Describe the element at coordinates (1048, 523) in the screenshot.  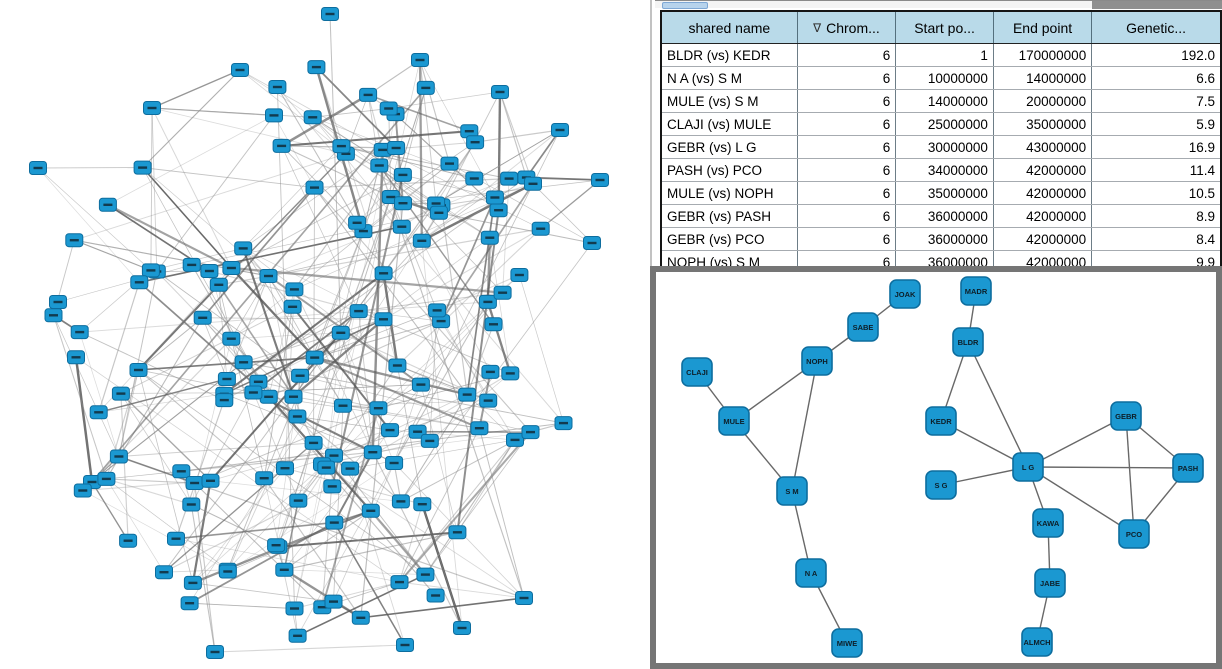
I see `network-node-kawa: KAWA` at that location.